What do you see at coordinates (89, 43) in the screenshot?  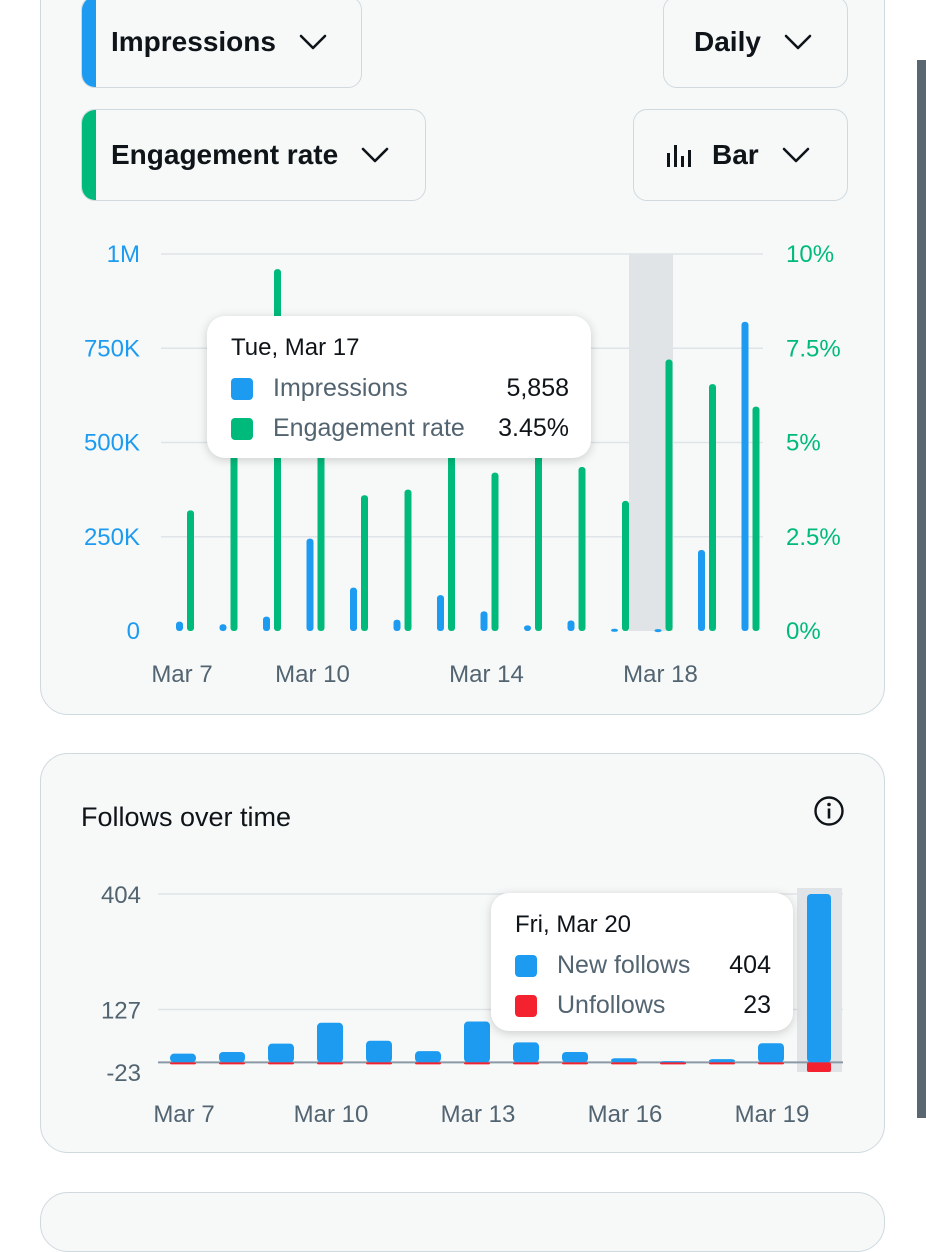 I see `primary-metric-accent` at bounding box center [89, 43].